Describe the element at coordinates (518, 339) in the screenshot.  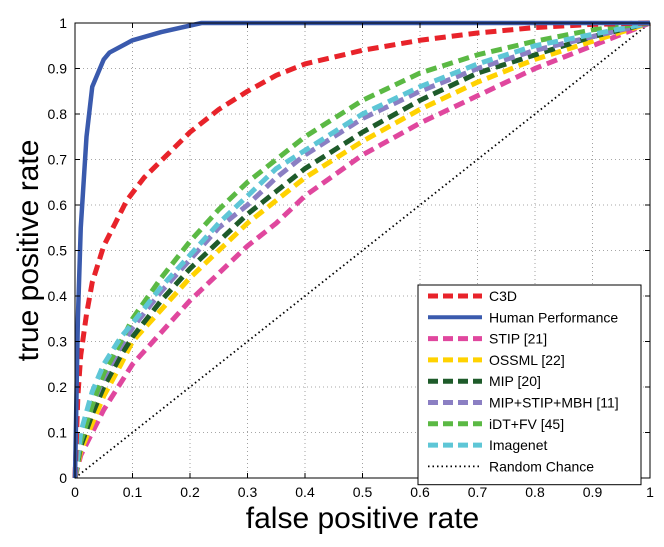
I see `legend-label: STIP [21]` at that location.